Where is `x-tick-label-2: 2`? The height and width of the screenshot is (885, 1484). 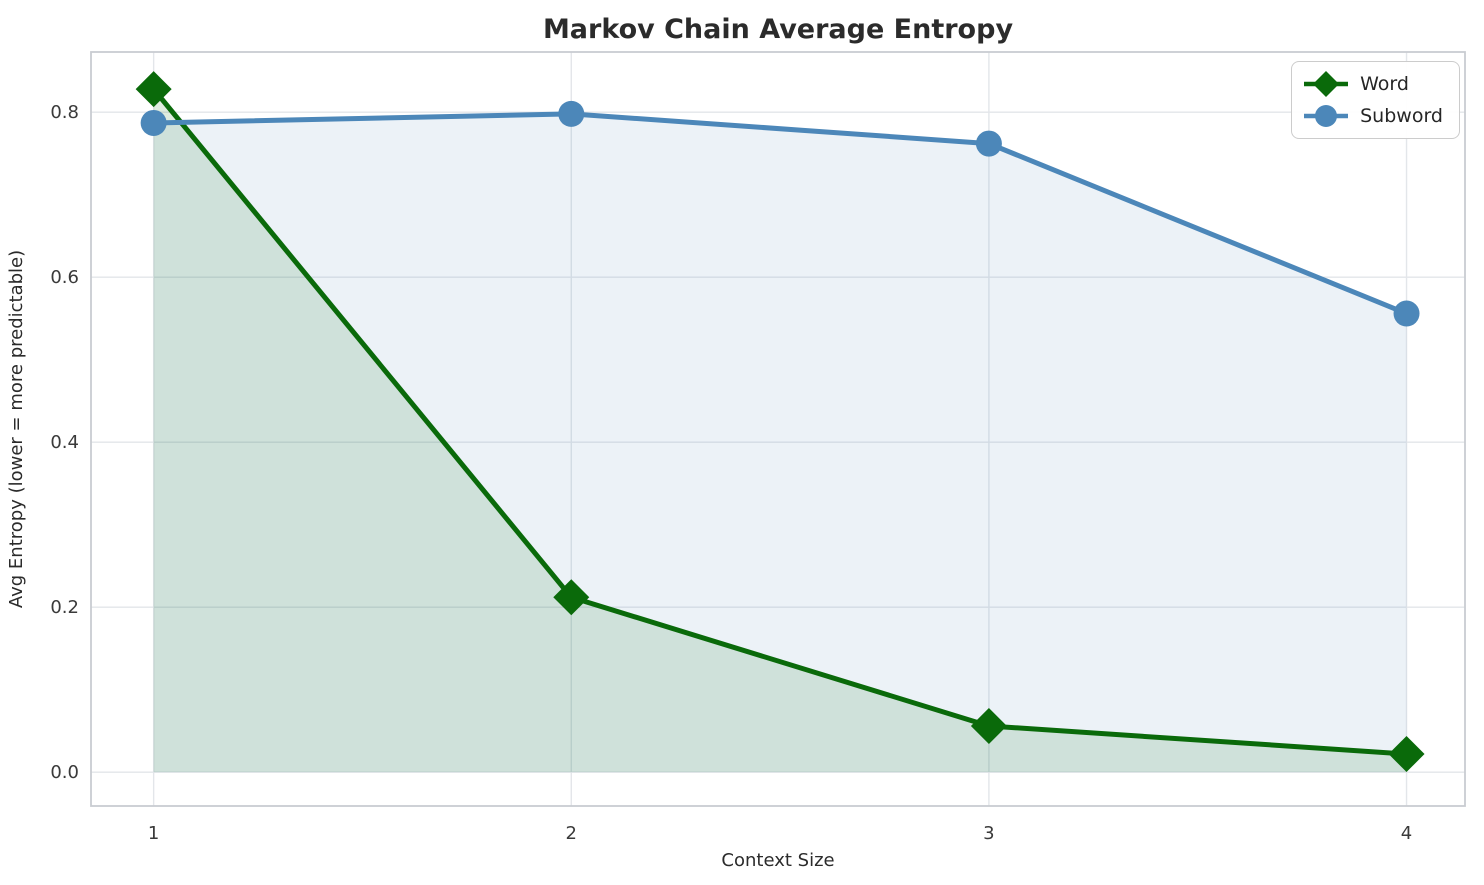
x-tick-label-2: 2 is located at coordinates (571, 833).